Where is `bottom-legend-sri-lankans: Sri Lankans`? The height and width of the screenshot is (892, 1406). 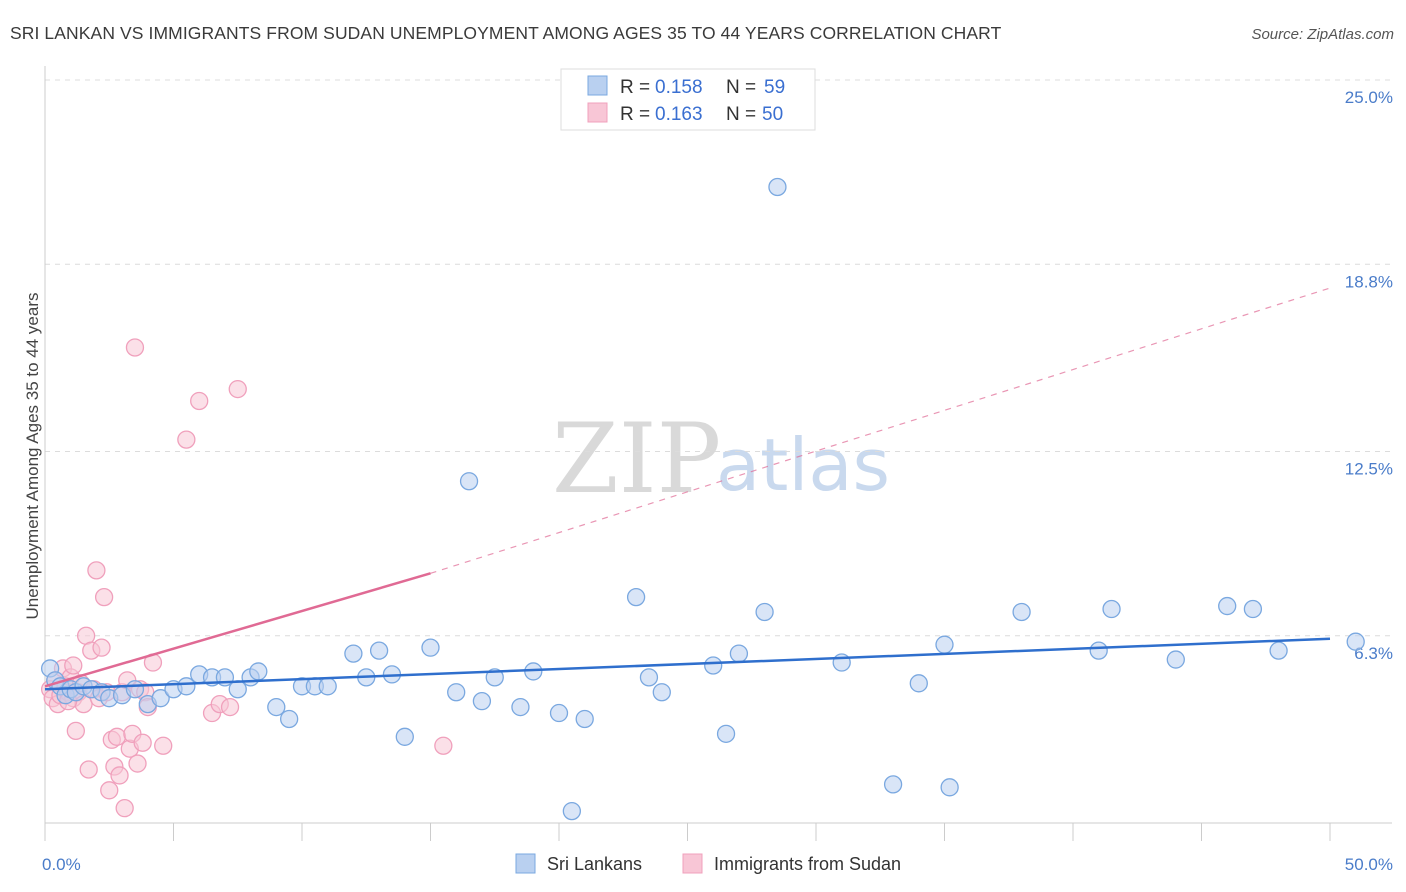 bottom-legend-sri-lankans: Sri Lankans is located at coordinates (594, 864).